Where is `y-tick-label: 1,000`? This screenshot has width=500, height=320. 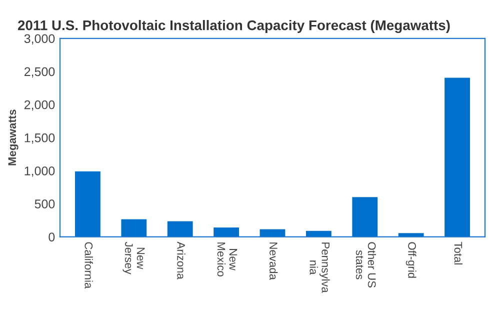 y-tick-label: 1,000 is located at coordinates (39, 171).